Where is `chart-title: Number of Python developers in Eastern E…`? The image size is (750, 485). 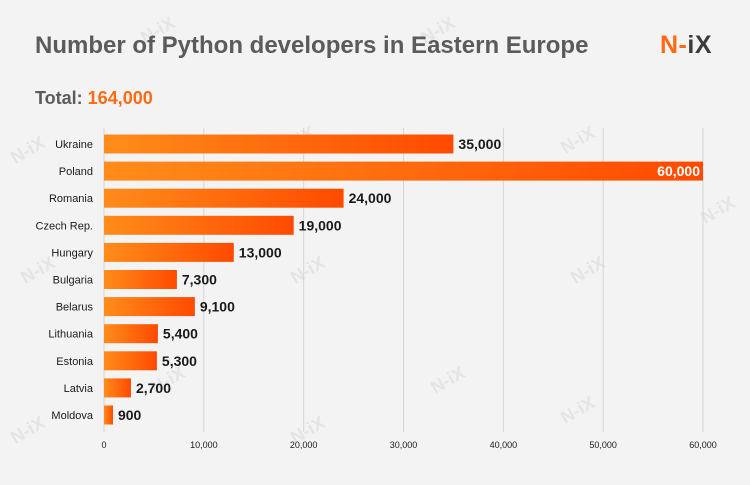 chart-title: Number of Python developers in Eastern E… is located at coordinates (312, 45).